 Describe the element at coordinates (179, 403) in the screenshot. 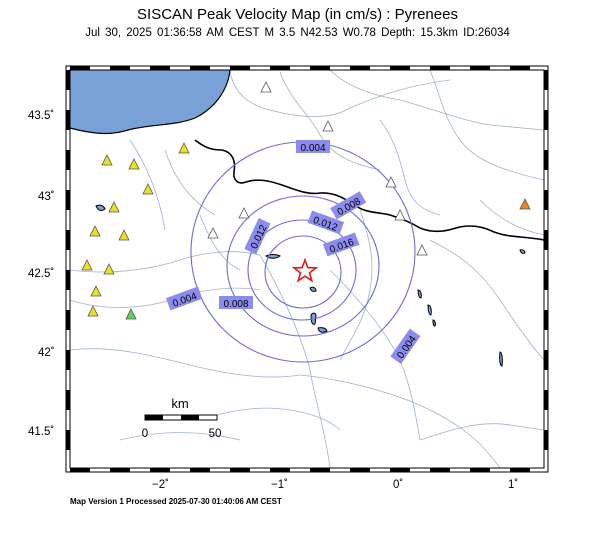

I see `scale-unit: km` at that location.